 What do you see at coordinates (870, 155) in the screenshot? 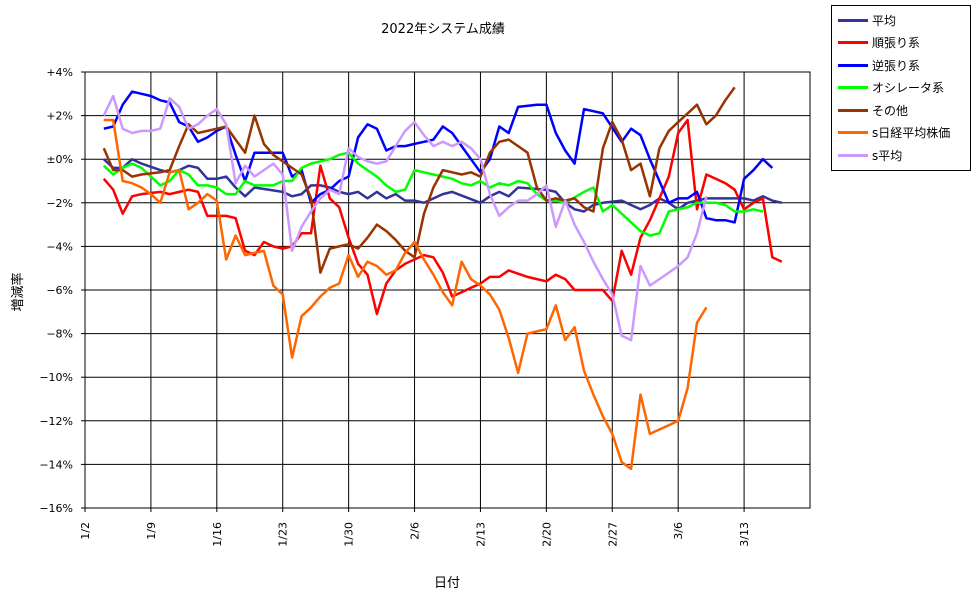
I see `legend-item: s平均` at bounding box center [870, 155].